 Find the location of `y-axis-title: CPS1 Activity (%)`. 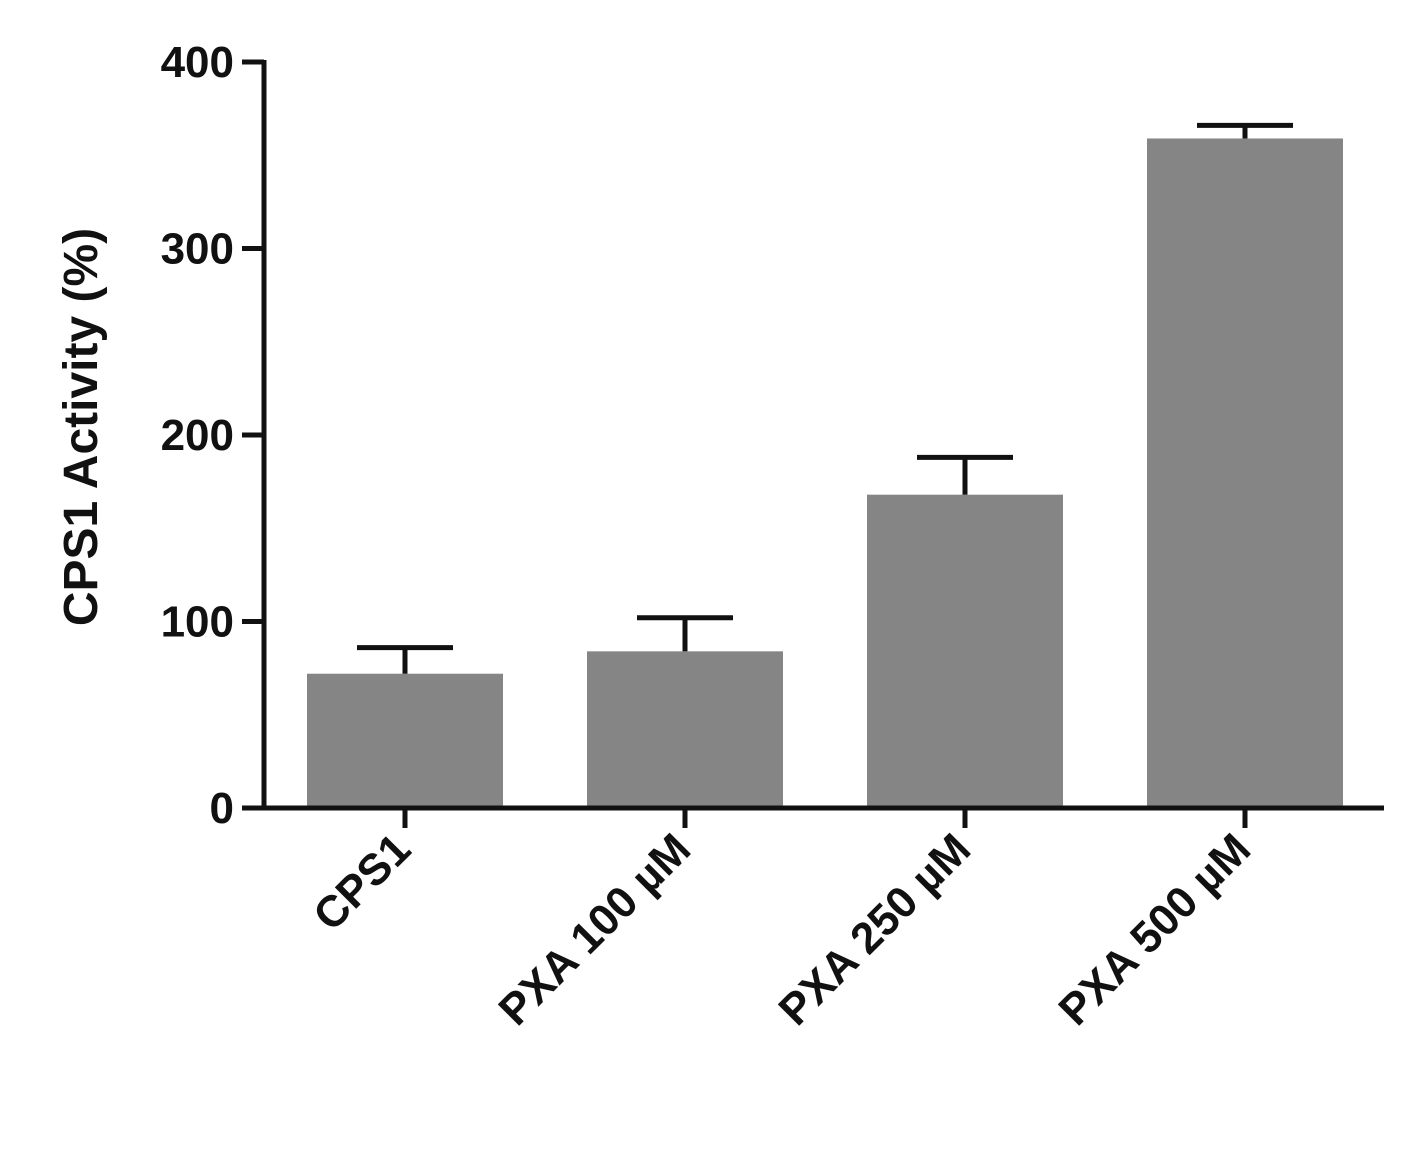

y-axis-title: CPS1 Activity (%) is located at coordinates (81, 427).